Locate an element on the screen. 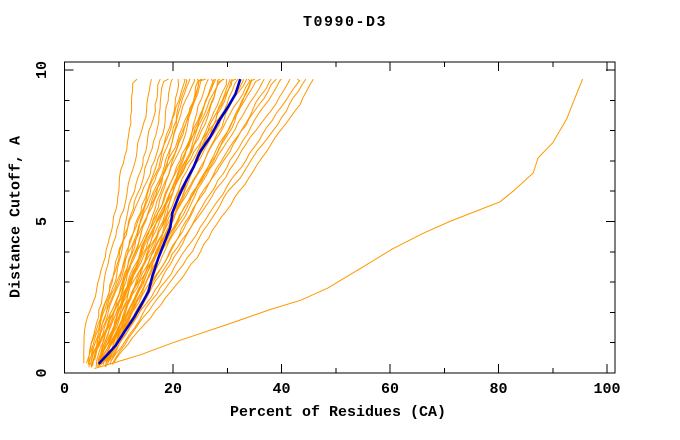 The height and width of the screenshot is (440, 680). x-axis-label: Percent of Residues (CA) is located at coordinates (338, 412).